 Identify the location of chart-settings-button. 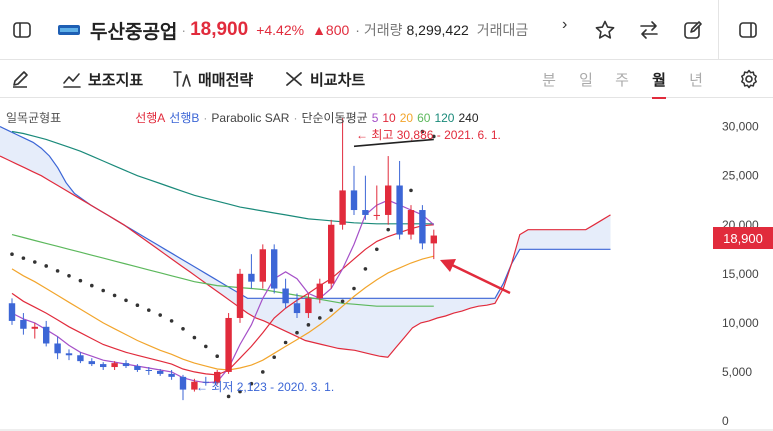
(749, 79).